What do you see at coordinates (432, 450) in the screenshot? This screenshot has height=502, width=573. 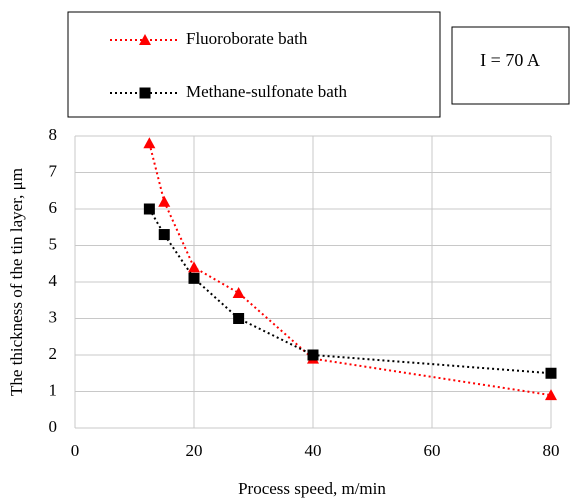 I see `x-tick-label: 60` at bounding box center [432, 450].